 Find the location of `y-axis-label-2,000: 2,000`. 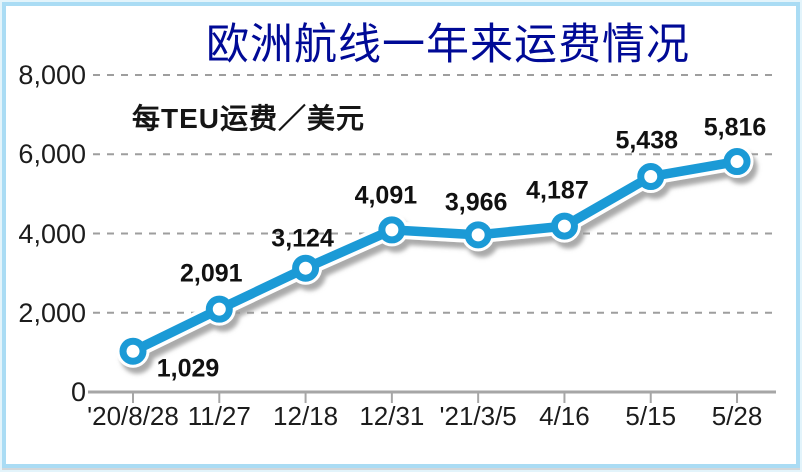

y-axis-label-2,000: 2,000 is located at coordinates (52, 312).